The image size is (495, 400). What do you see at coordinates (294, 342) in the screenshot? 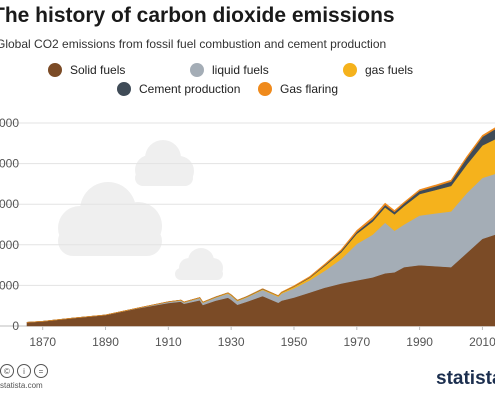
I see `x-tick-label: 1950` at bounding box center [294, 342].